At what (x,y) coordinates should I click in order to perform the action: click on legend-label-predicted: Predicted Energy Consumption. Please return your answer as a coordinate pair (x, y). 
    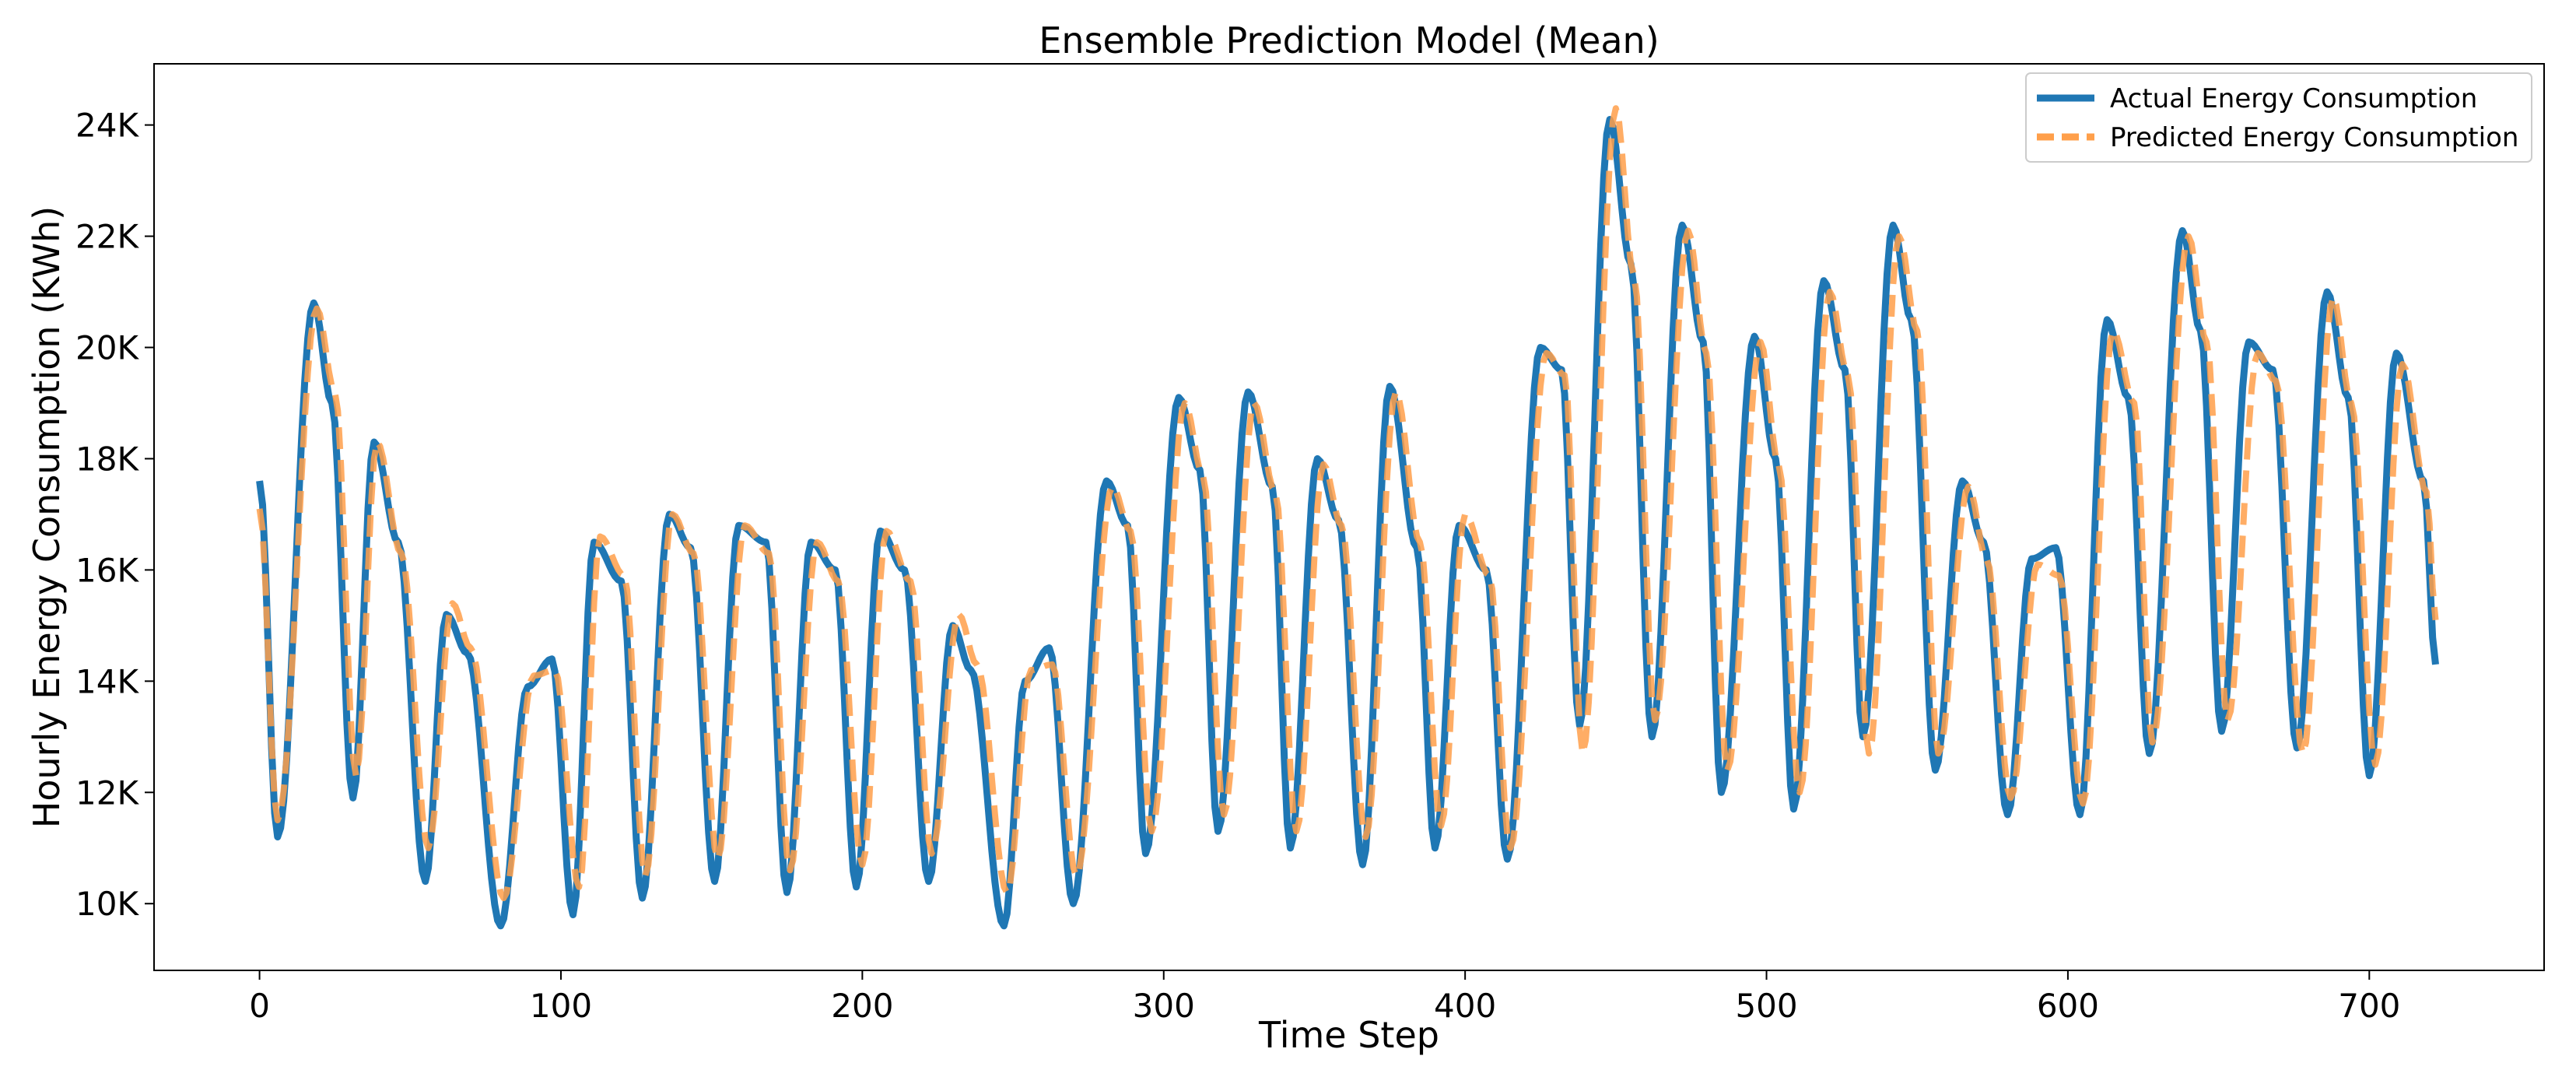
    Looking at the image, I should click on (2314, 137).